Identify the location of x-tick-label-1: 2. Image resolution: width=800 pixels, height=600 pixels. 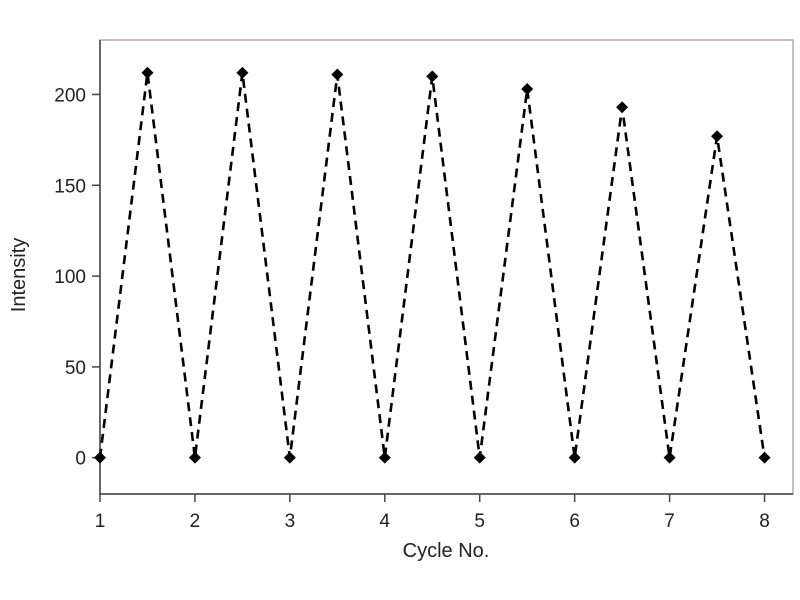
(195, 521).